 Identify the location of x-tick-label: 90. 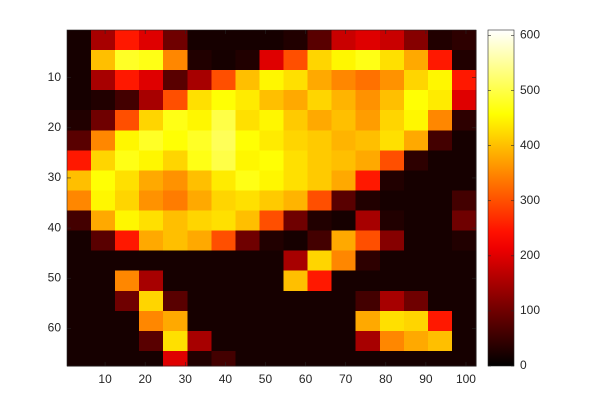
(426, 379).